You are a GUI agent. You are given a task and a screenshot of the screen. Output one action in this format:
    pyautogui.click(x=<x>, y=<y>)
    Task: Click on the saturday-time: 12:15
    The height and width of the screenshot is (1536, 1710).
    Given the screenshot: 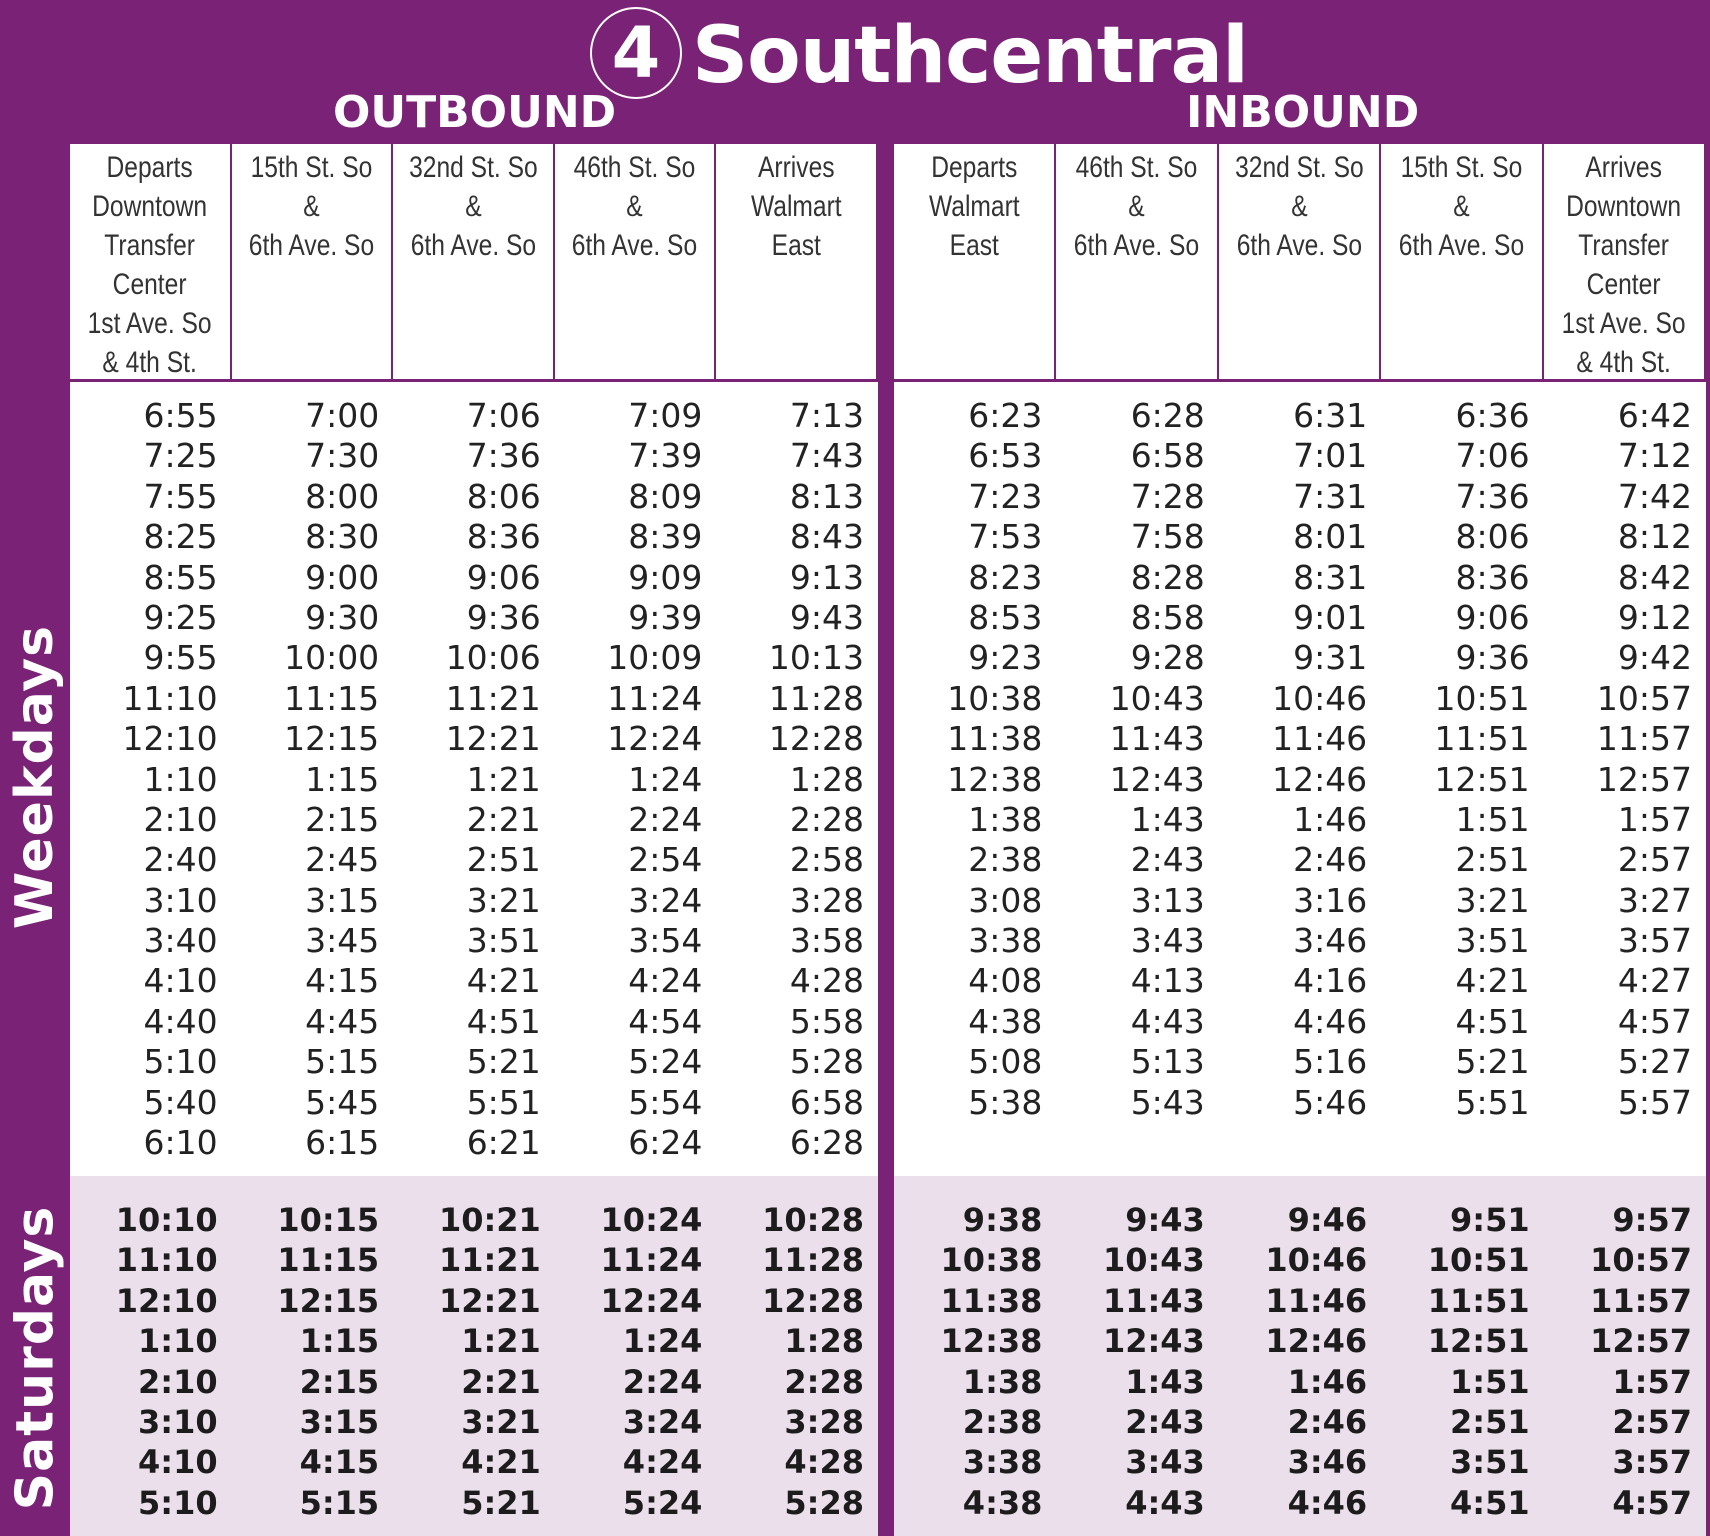 What is the action you would take?
    pyautogui.click(x=328, y=1300)
    